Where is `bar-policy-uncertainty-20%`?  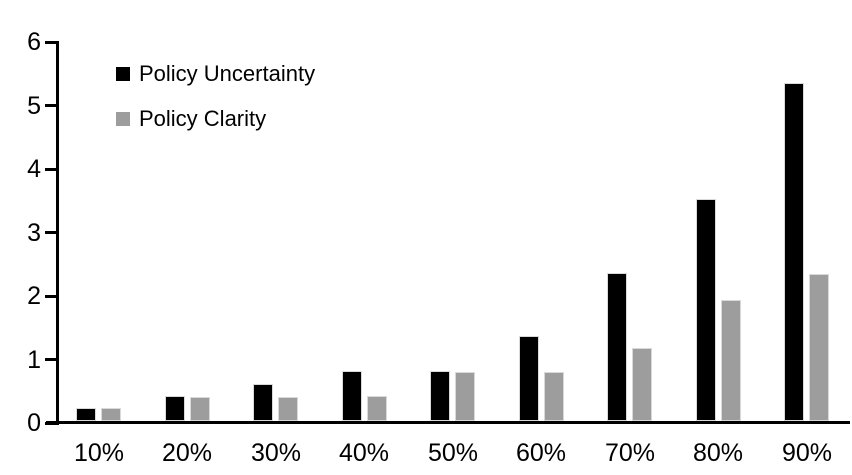 bar-policy-uncertainty-20% is located at coordinates (175, 408).